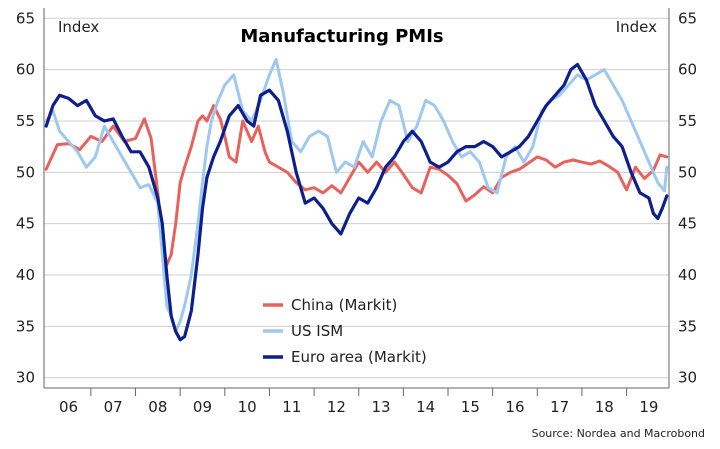  Describe the element at coordinates (381, 407) in the screenshot. I see `x-tick-13: 13` at that location.